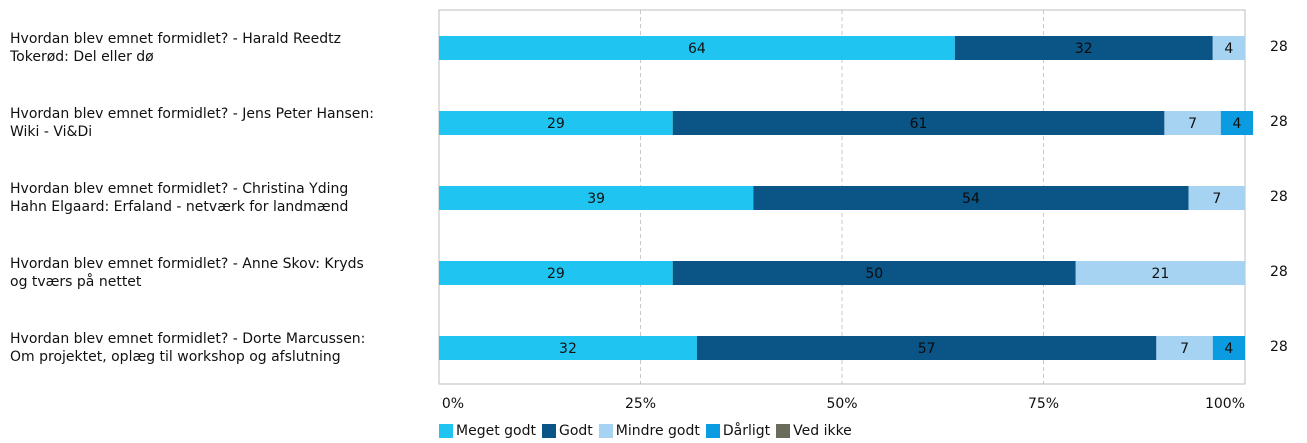  I want to click on legend-item: Meget godt, so click(487, 431).